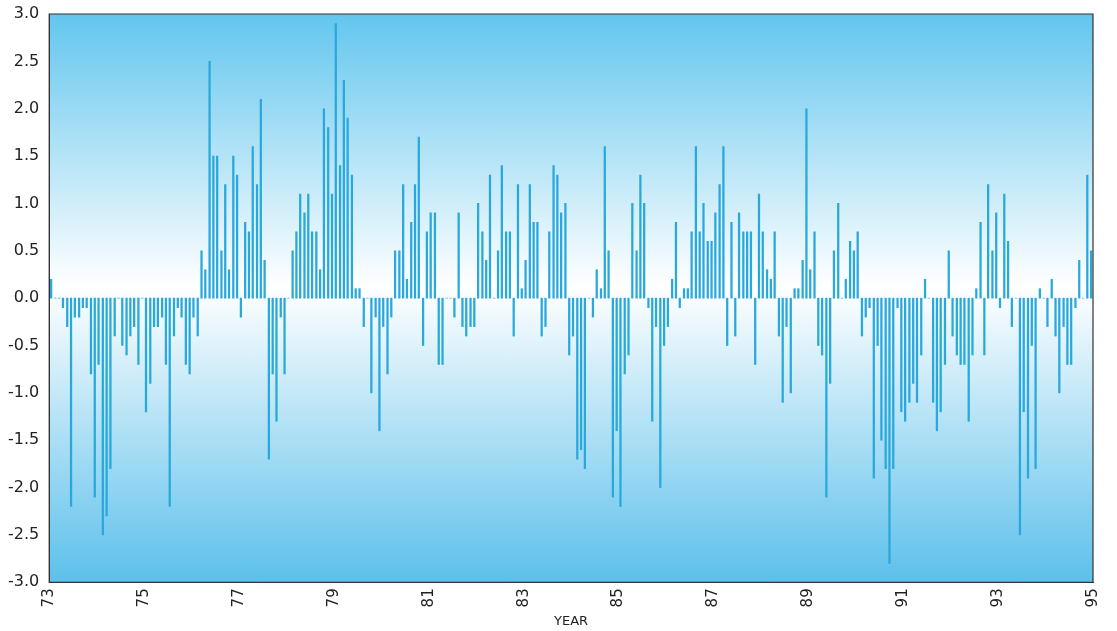 This screenshot has width=1117, height=631. I want to click on x-axis-title: YEAR, so click(571, 620).